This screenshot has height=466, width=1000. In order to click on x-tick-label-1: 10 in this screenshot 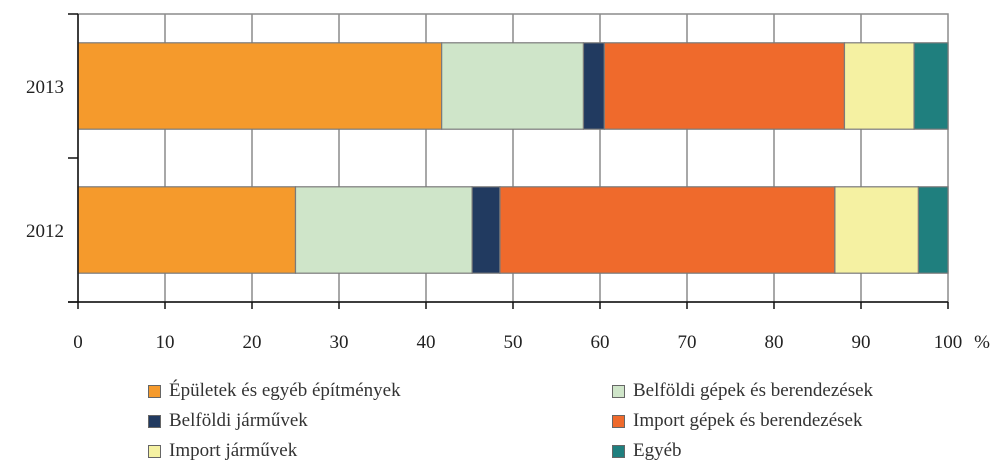, I will do `click(165, 342)`.